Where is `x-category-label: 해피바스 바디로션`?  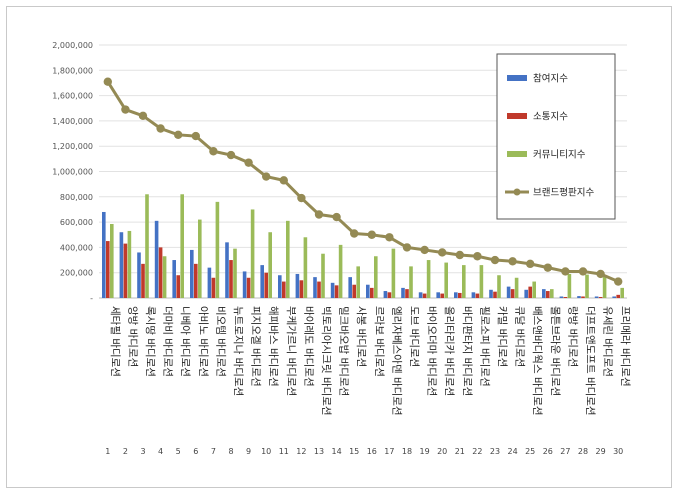 x-category-label: 해피바스 바디로션 is located at coordinates (273, 346).